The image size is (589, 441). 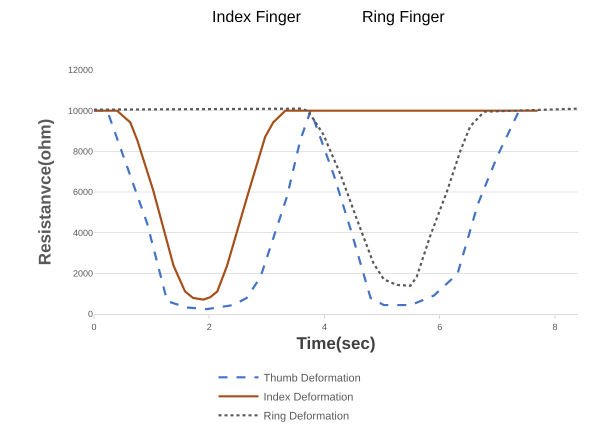 What do you see at coordinates (82, 192) in the screenshot?
I see `y-tick-label: 6000` at bounding box center [82, 192].